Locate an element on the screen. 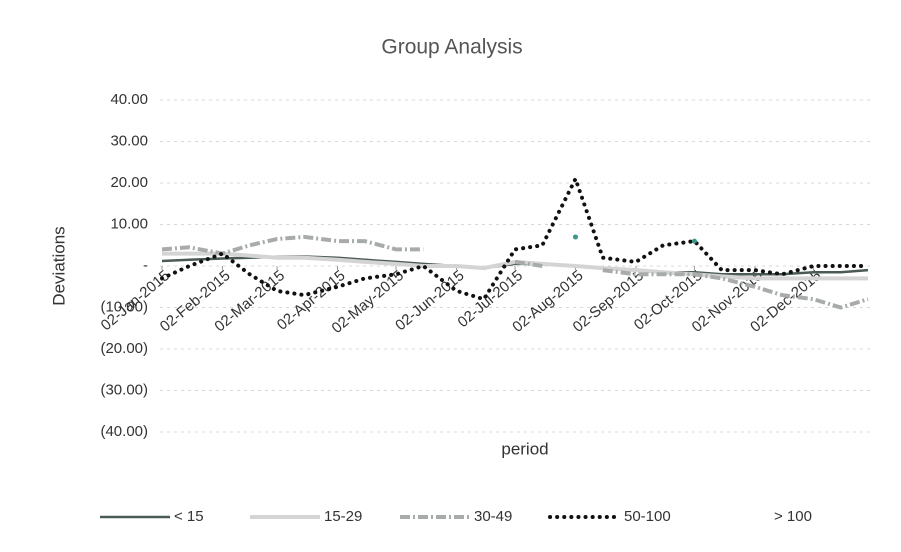 The image size is (901, 552). y-tick-label: 30.00 is located at coordinates (129, 140).